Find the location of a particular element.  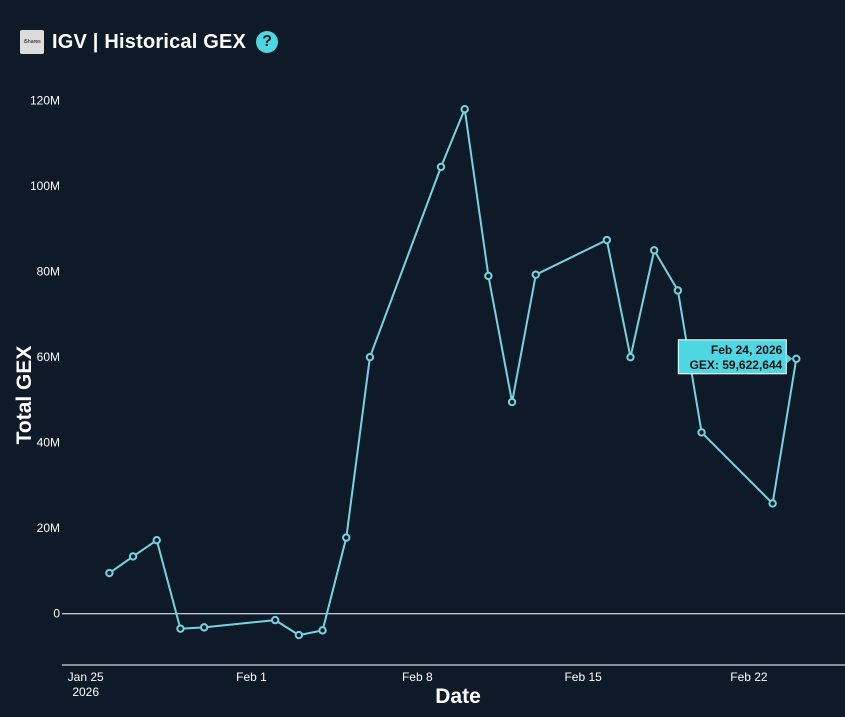

tooltip-pointer is located at coordinates (789, 358).